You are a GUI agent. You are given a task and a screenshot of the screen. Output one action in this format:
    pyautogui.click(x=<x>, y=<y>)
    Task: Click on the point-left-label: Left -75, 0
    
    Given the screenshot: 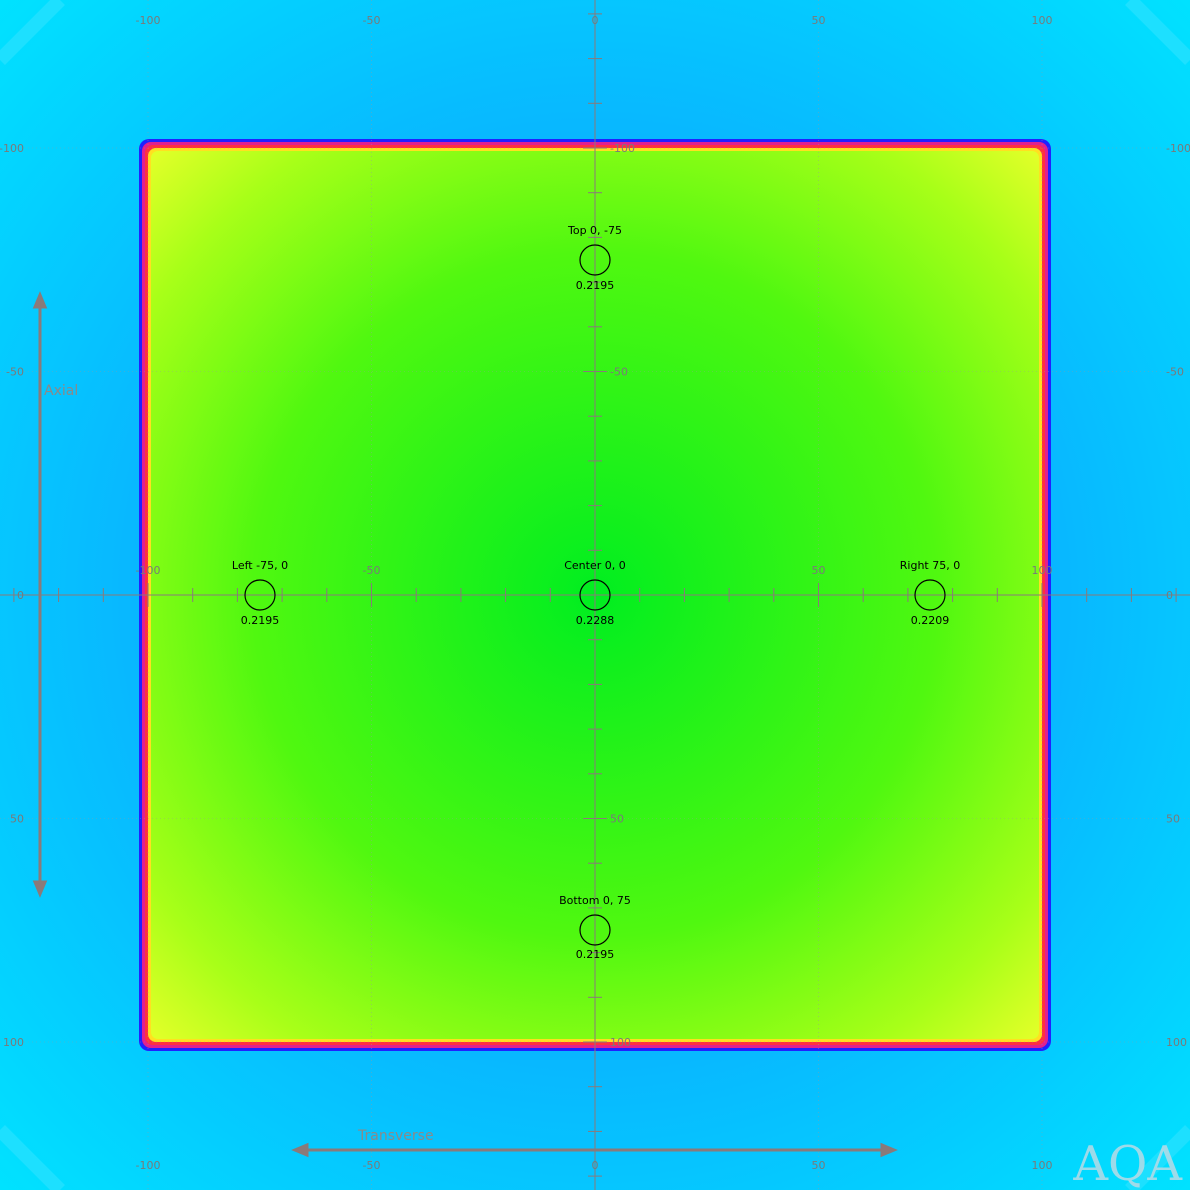 What is the action you would take?
    pyautogui.click(x=260, y=565)
    